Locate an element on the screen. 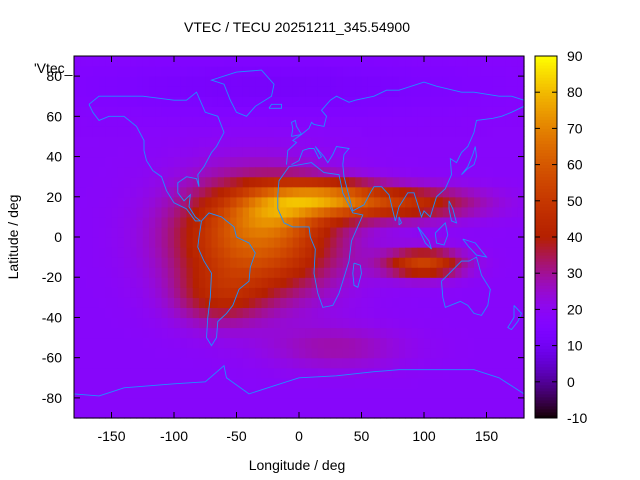 The image size is (640, 480). iceland-coast is located at coordinates (275, 106).